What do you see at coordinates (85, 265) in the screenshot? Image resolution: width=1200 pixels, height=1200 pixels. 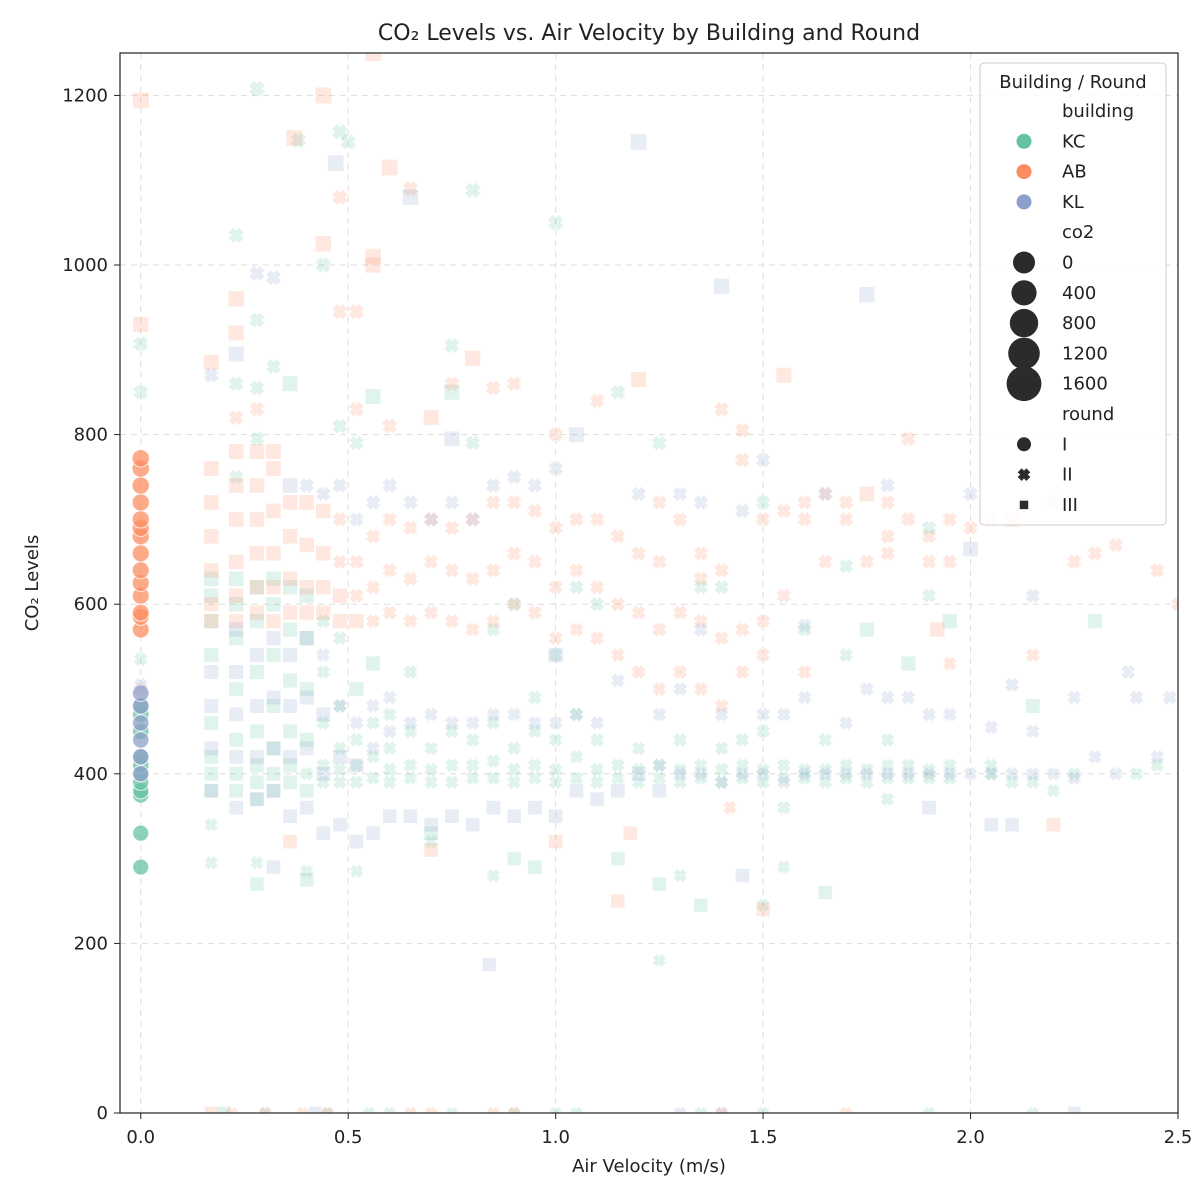 I see `y-tick-label: 1000` at bounding box center [85, 265].